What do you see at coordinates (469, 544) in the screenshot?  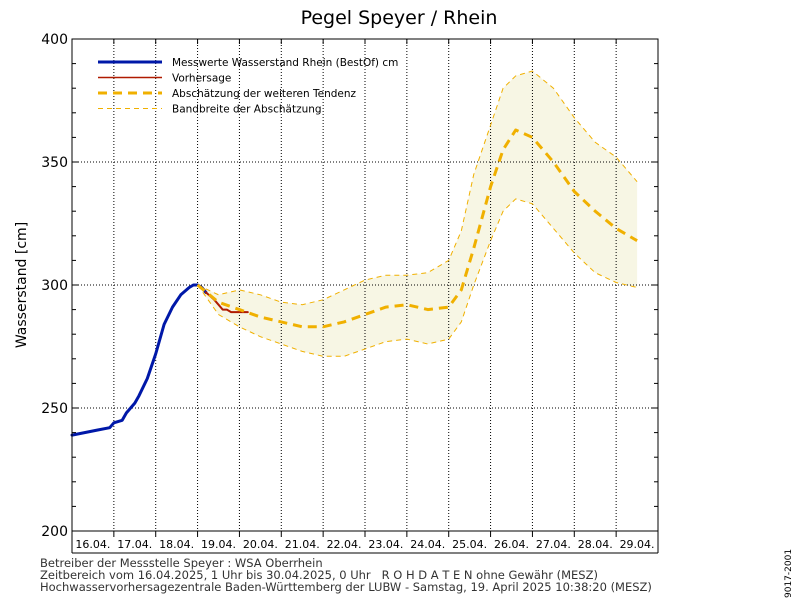 I see `x-tick-label: 25.04.` at bounding box center [469, 544].